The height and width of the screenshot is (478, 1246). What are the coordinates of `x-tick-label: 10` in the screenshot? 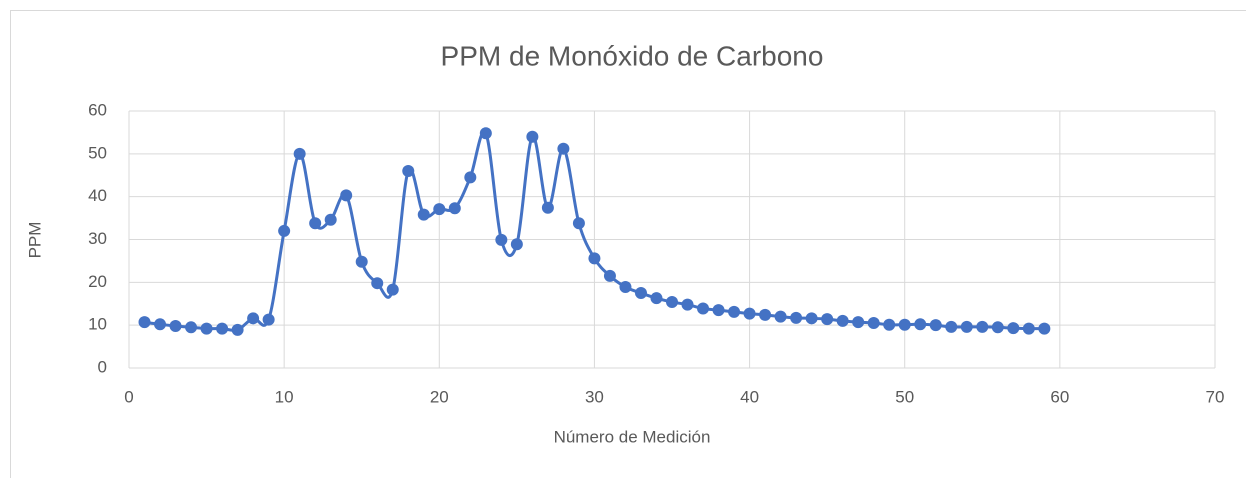 It's located at (284, 396).